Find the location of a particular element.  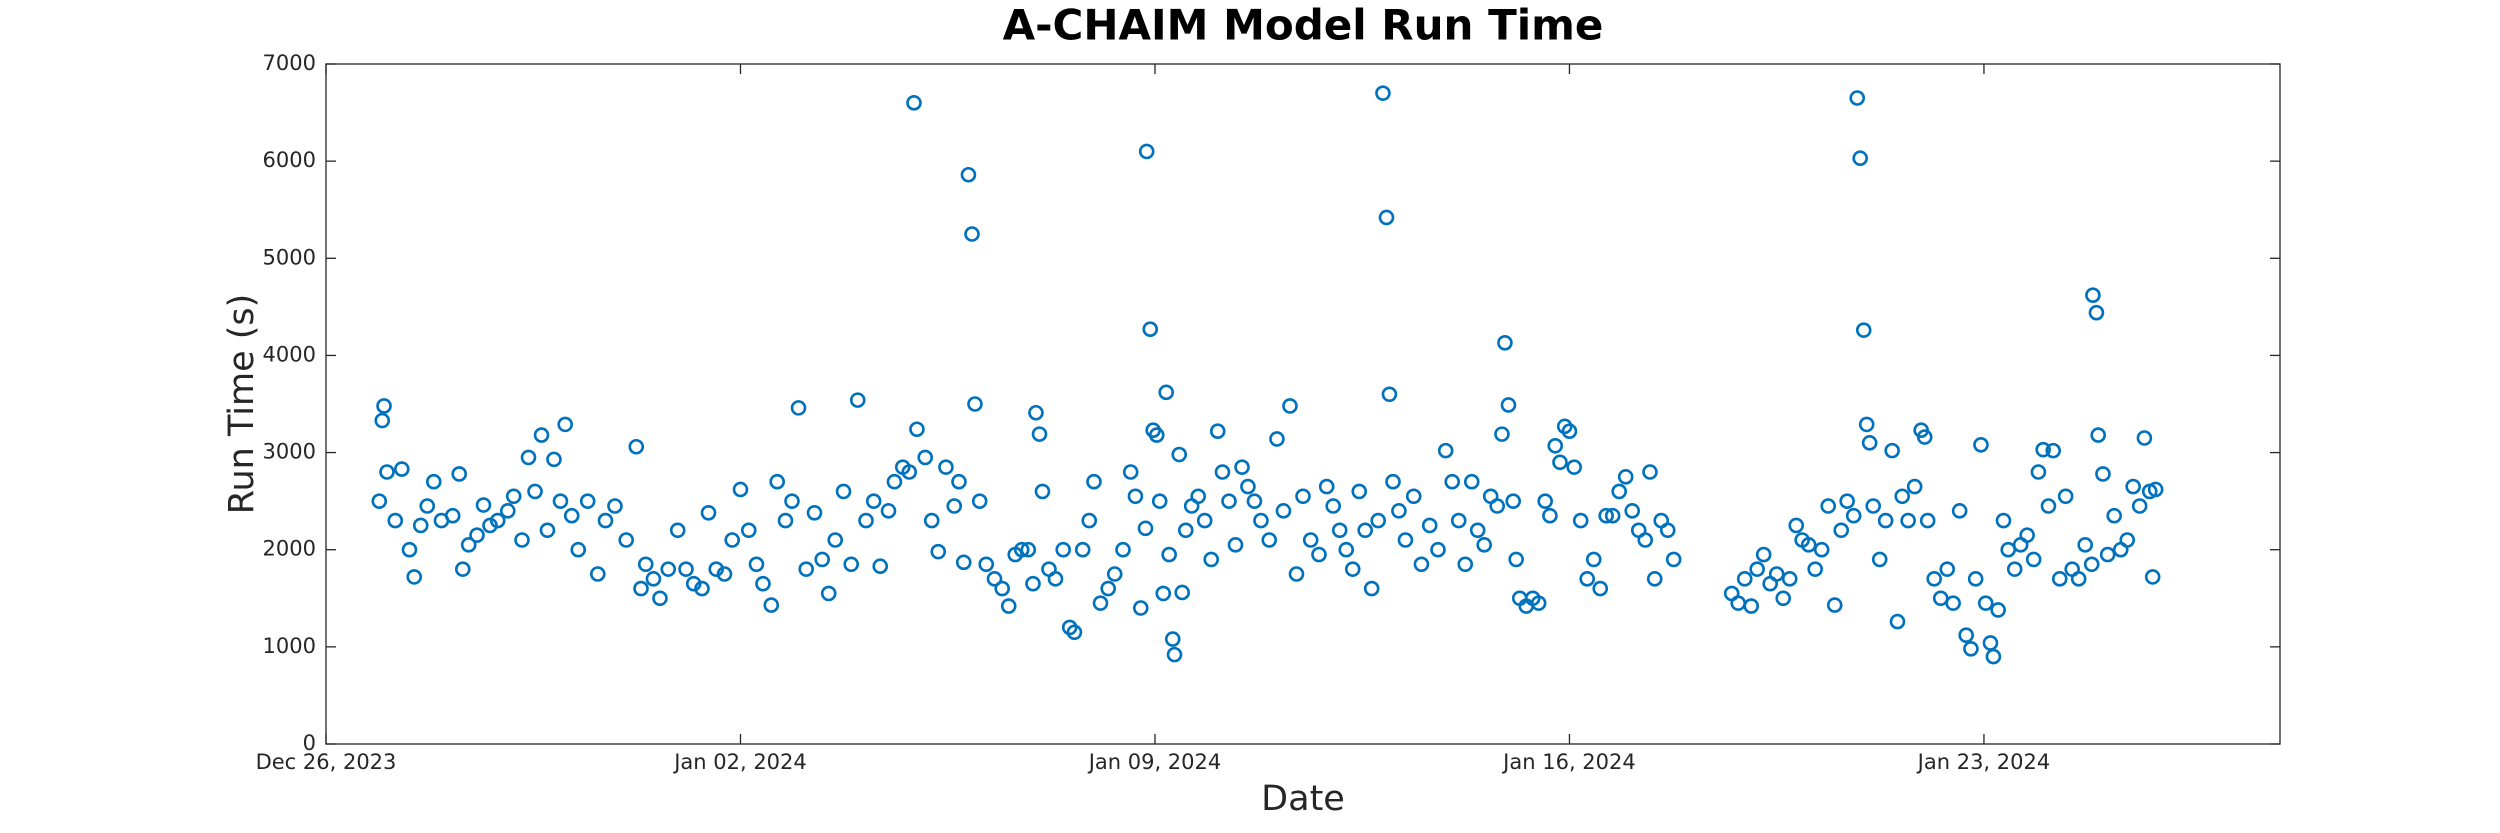

x-axis-label: Date is located at coordinates (1303, 799).